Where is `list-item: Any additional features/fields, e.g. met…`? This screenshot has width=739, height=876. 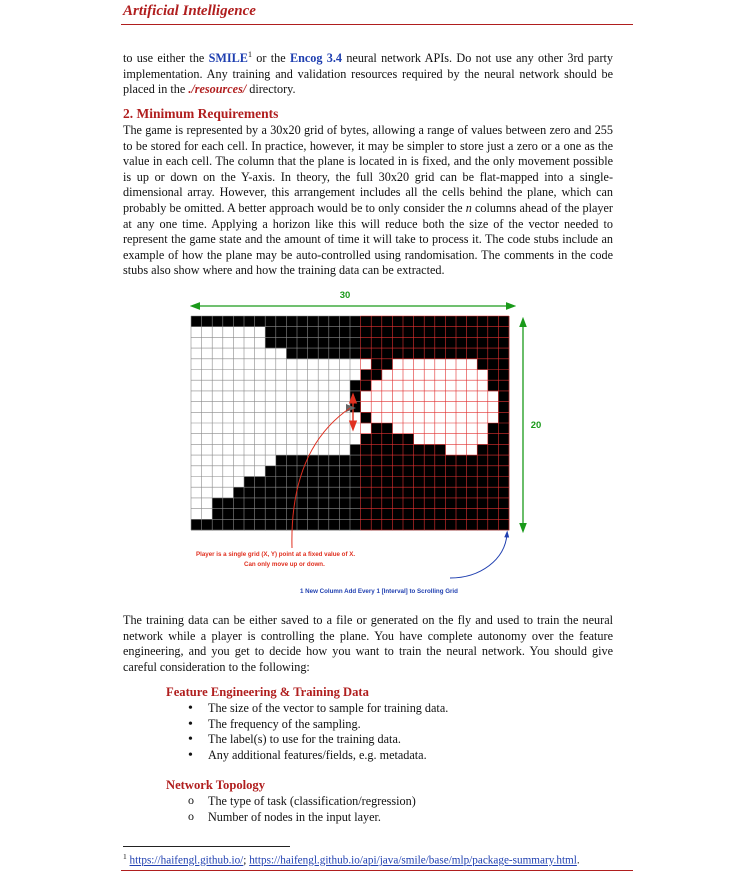 list-item: Any additional features/fields, e.g. met… is located at coordinates (317, 756).